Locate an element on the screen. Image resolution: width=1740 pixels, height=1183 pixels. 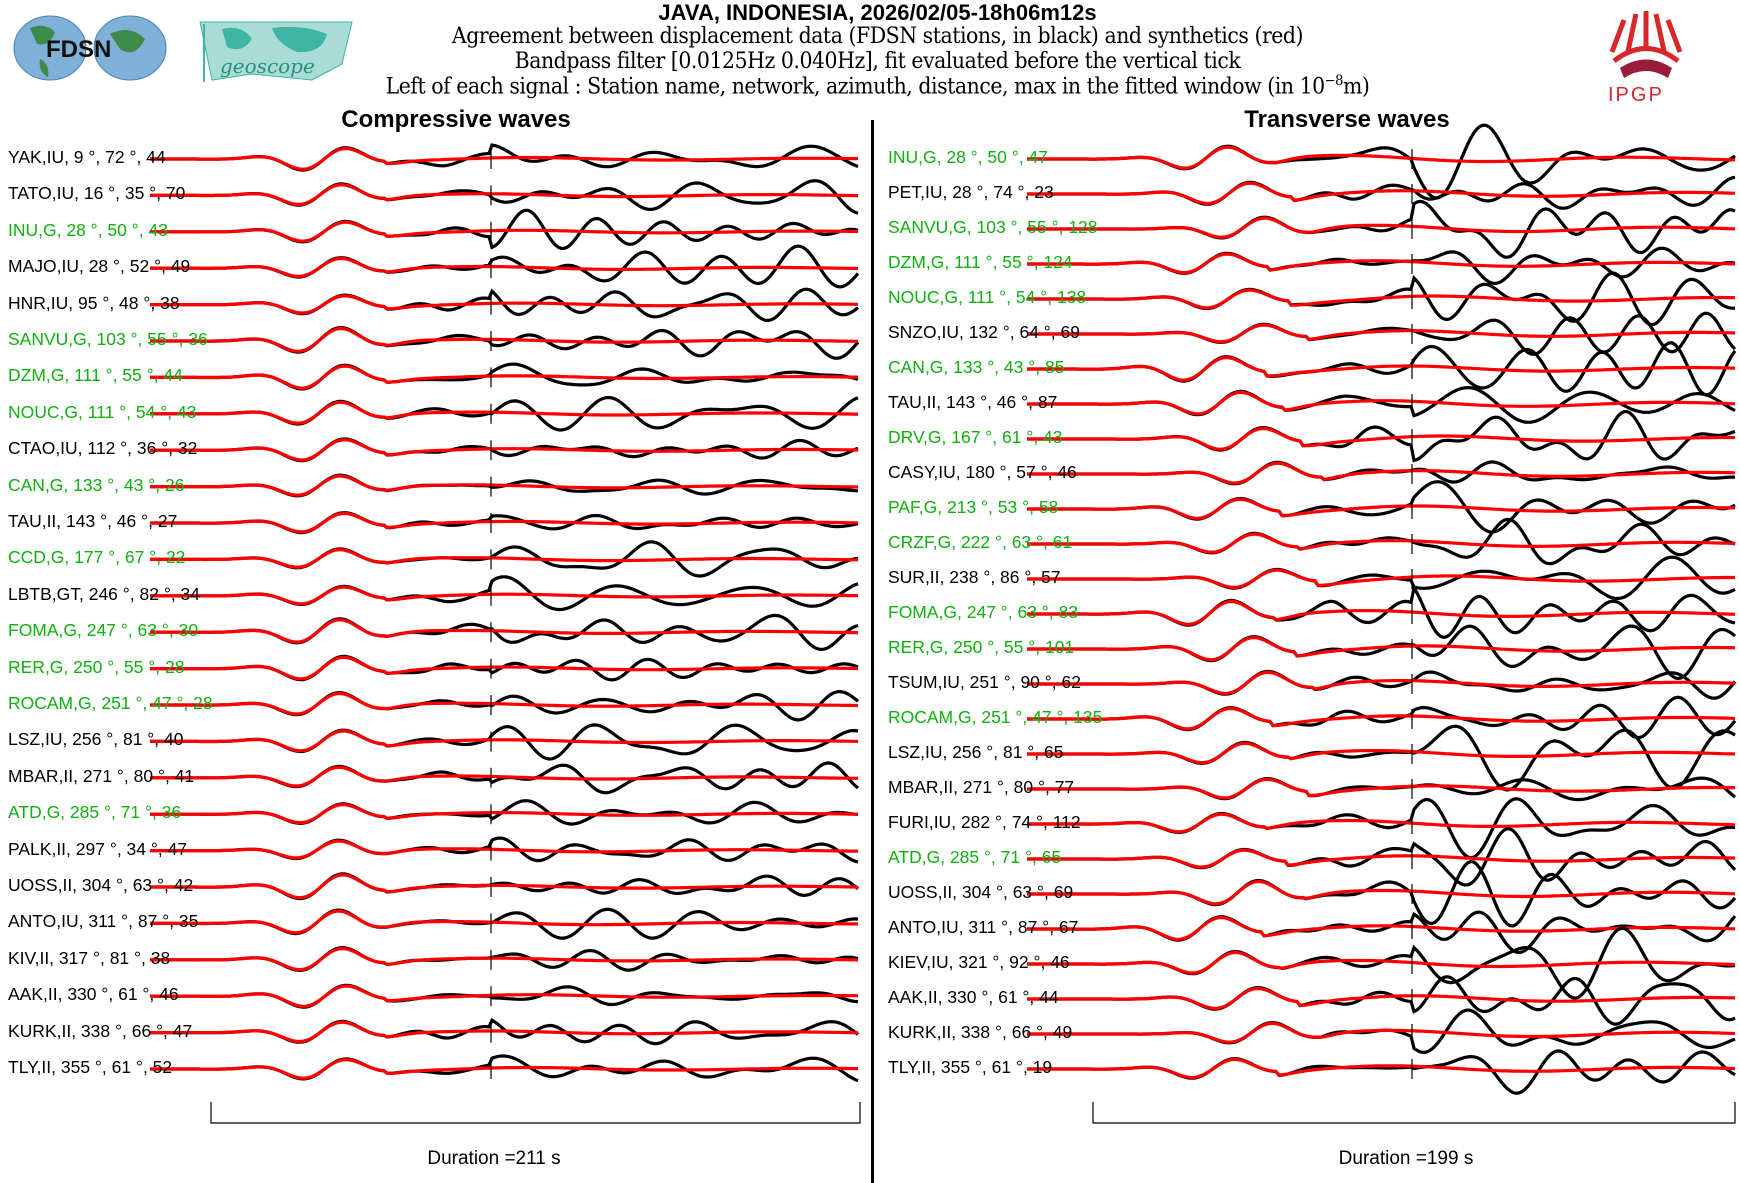
station-label: RER,G, 250 °, 55 °, 101 is located at coordinates (981, 647).